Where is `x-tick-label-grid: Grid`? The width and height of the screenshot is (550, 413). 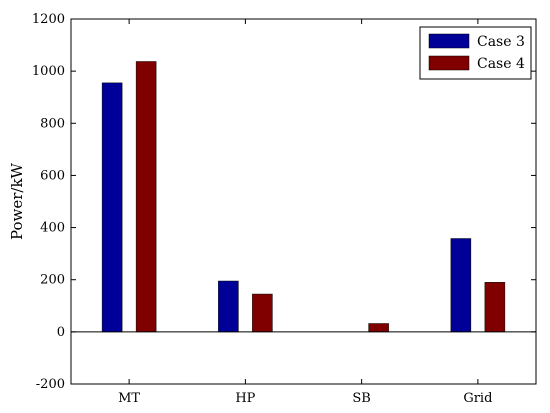
x-tick-label-grid: Grid is located at coordinates (477, 398).